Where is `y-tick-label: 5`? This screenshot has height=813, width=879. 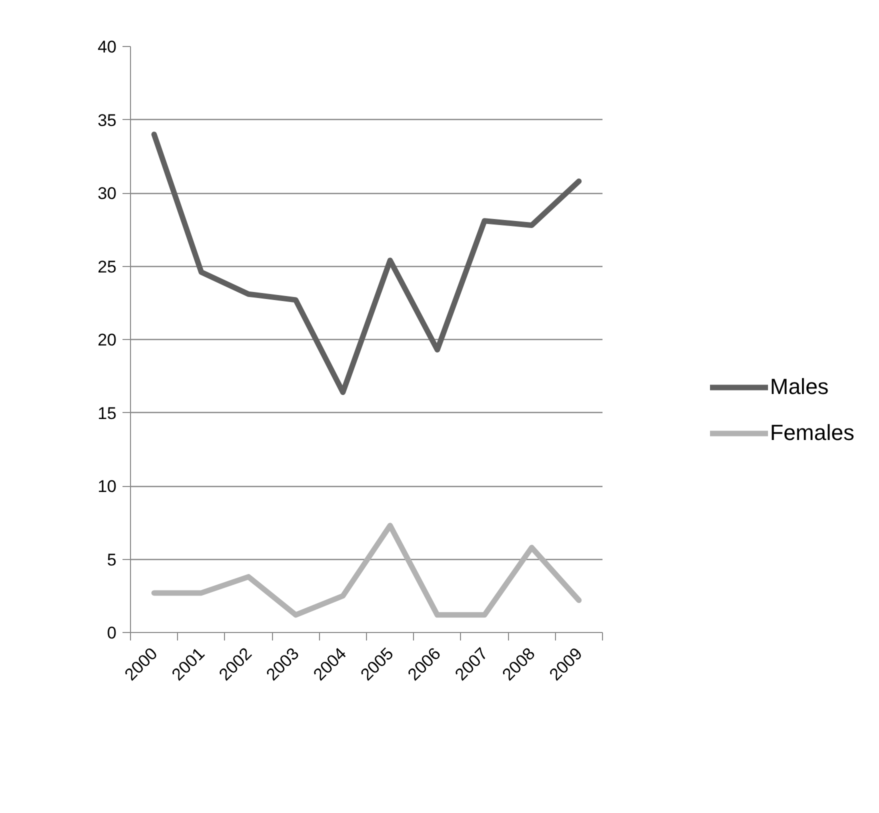 y-tick-label: 5 is located at coordinates (112, 560).